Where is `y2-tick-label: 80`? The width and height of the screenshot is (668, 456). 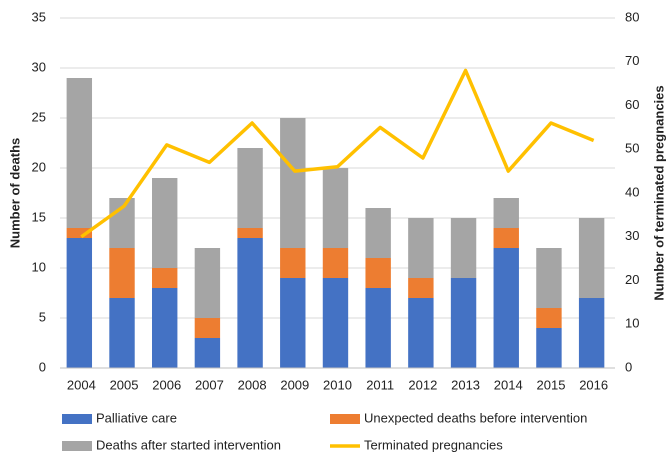
y2-tick-label: 80 is located at coordinates (632, 16).